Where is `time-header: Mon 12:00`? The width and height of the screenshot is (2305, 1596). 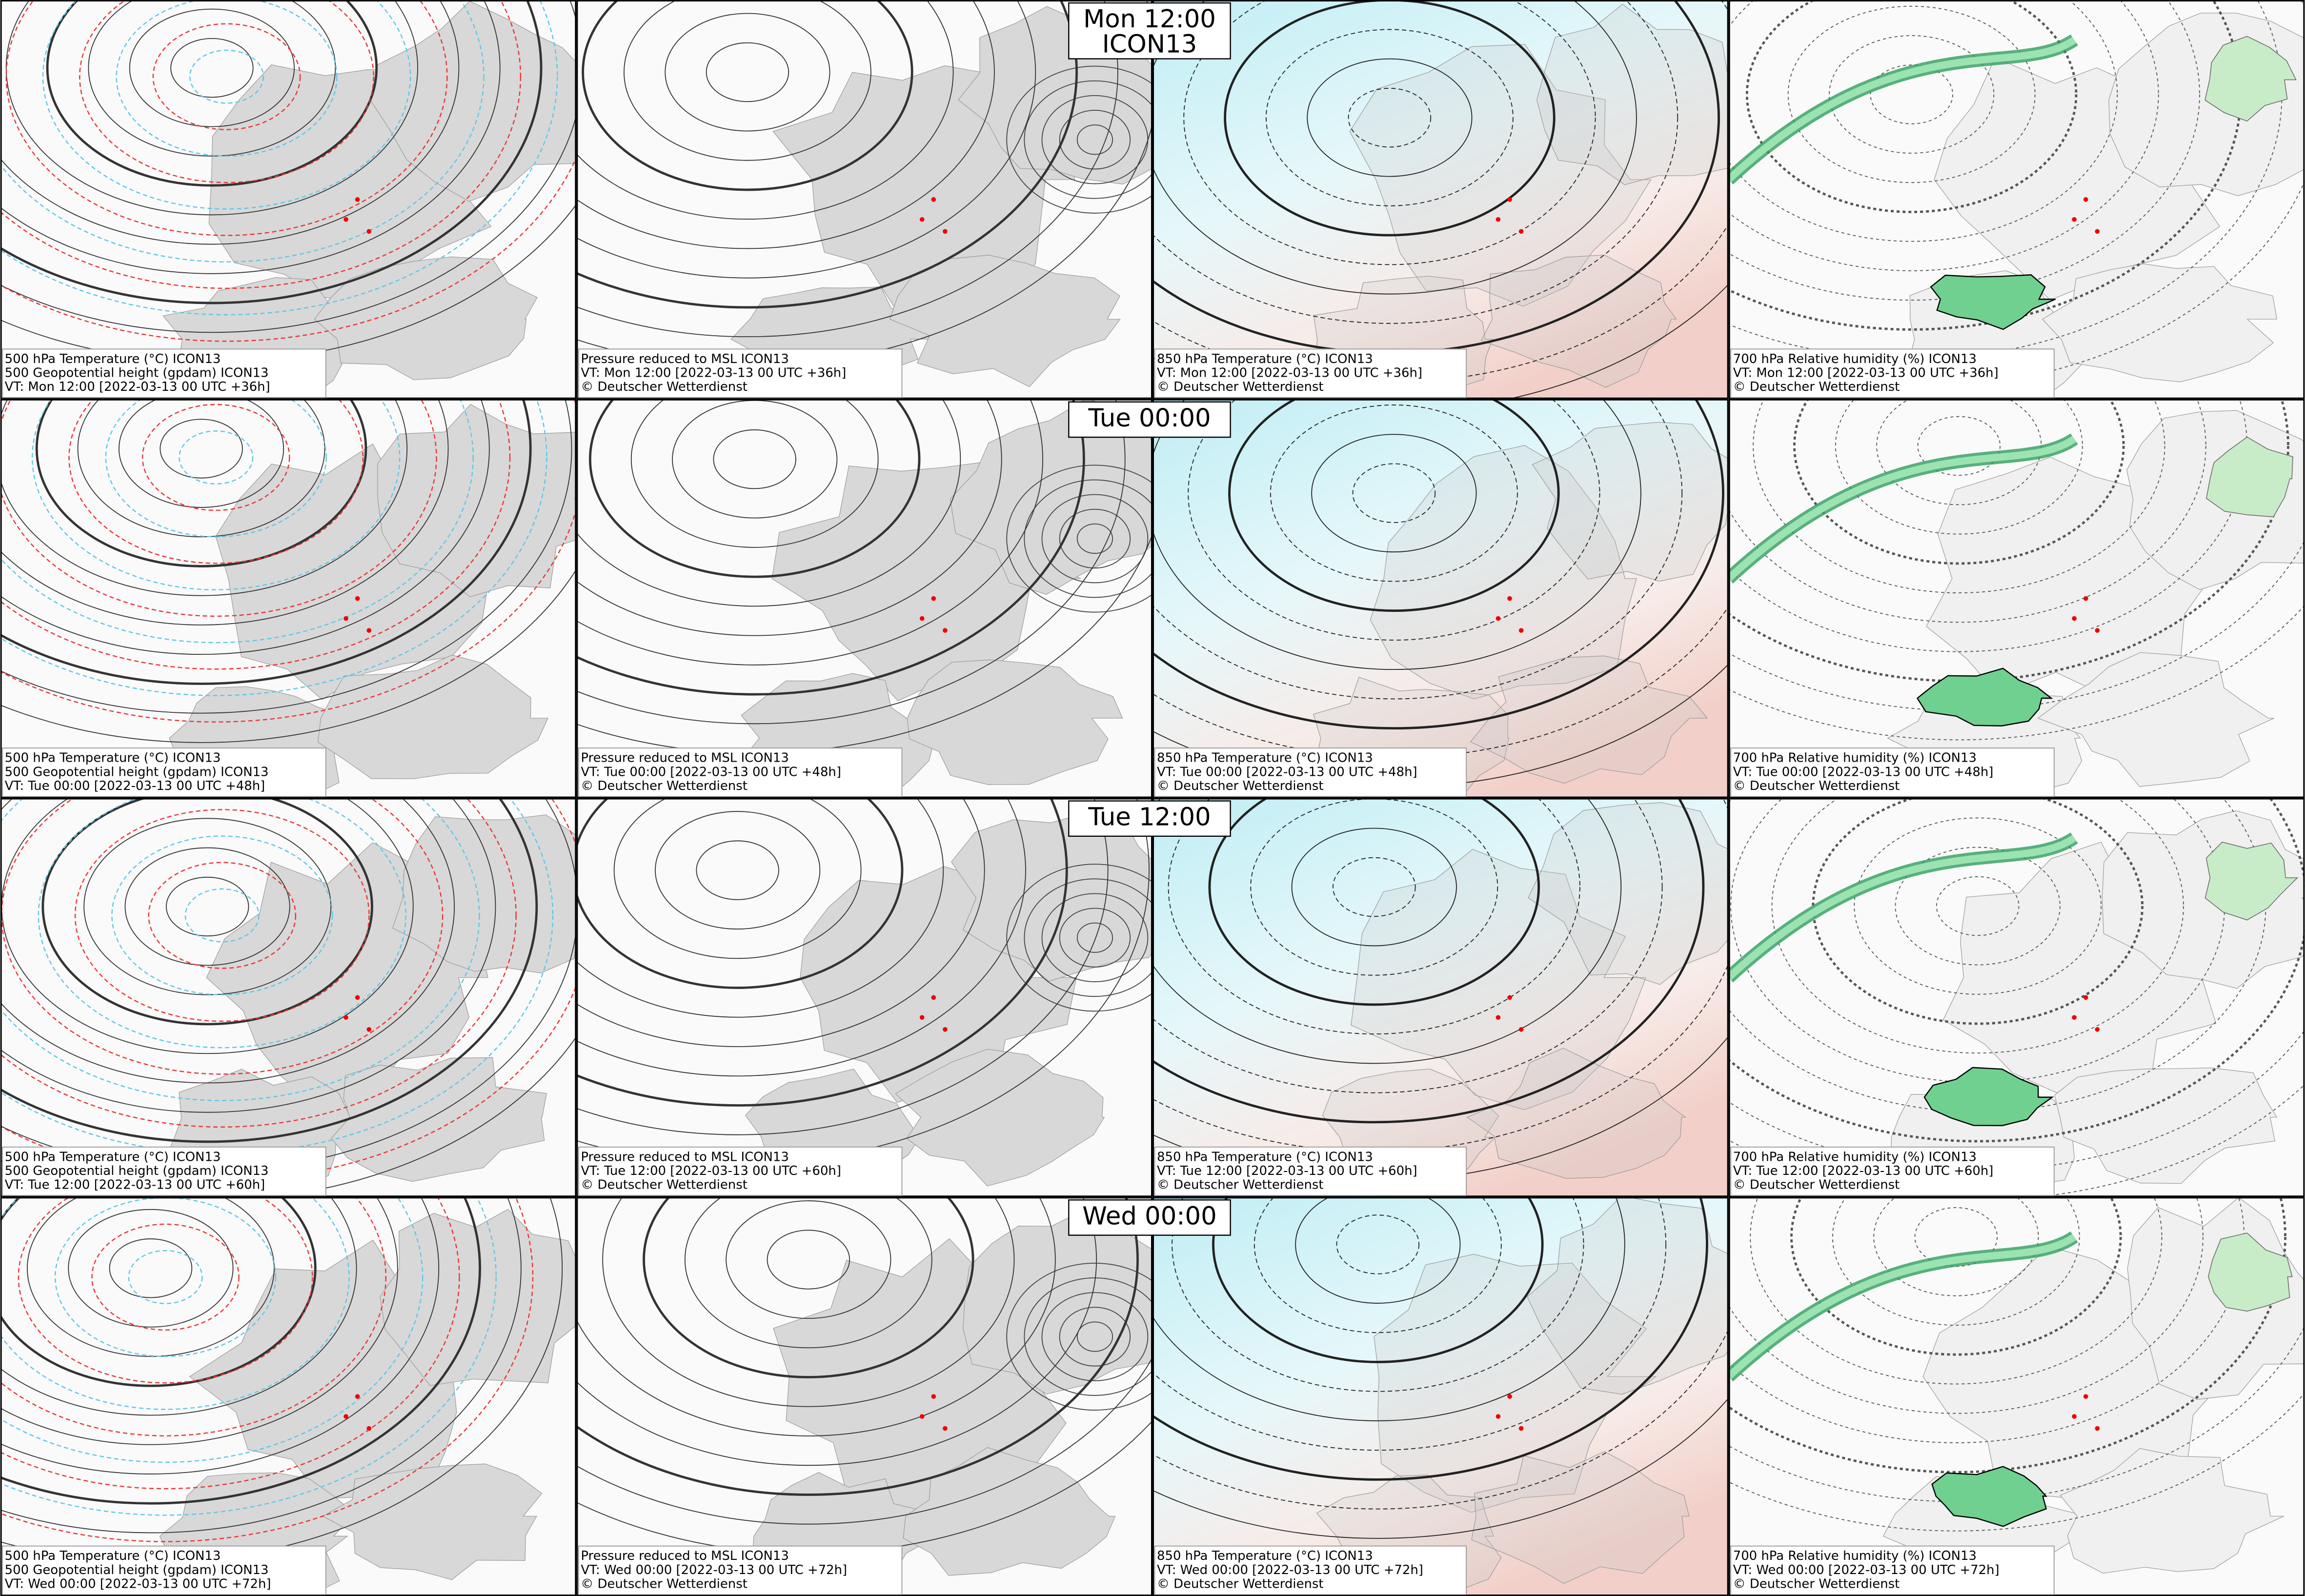 time-header: Mon 12:00 is located at coordinates (1149, 19).